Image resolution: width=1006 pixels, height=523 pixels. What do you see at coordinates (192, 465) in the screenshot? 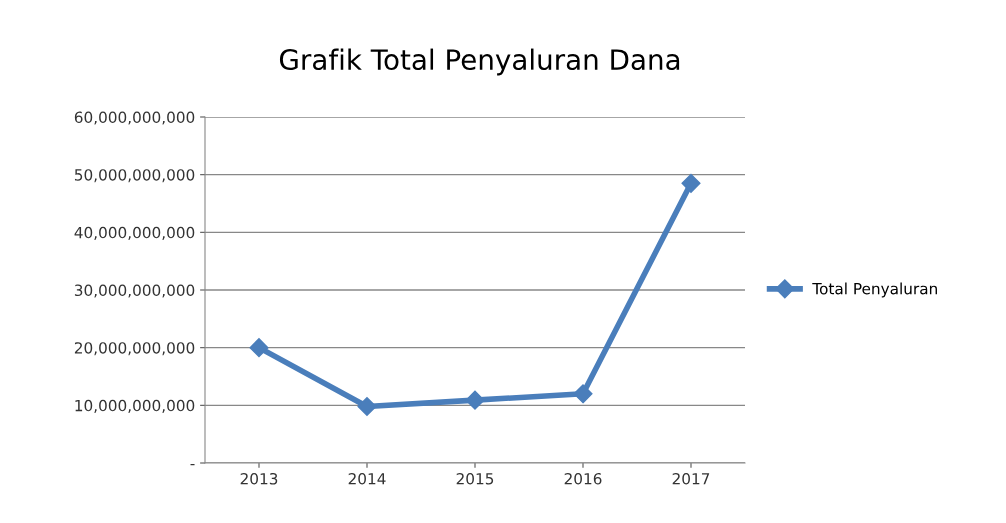
I see `y-tick-label: -` at bounding box center [192, 465].